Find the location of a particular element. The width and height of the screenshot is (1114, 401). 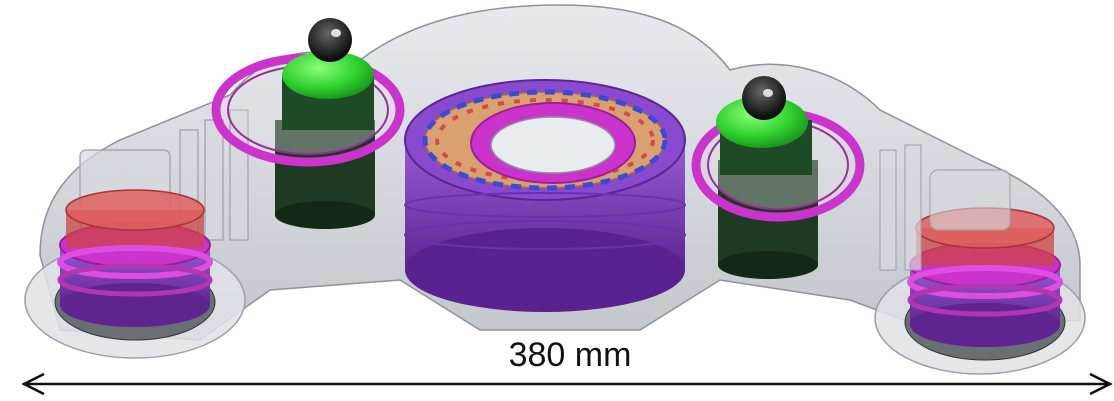

central-ring-motor is located at coordinates (545, 195).